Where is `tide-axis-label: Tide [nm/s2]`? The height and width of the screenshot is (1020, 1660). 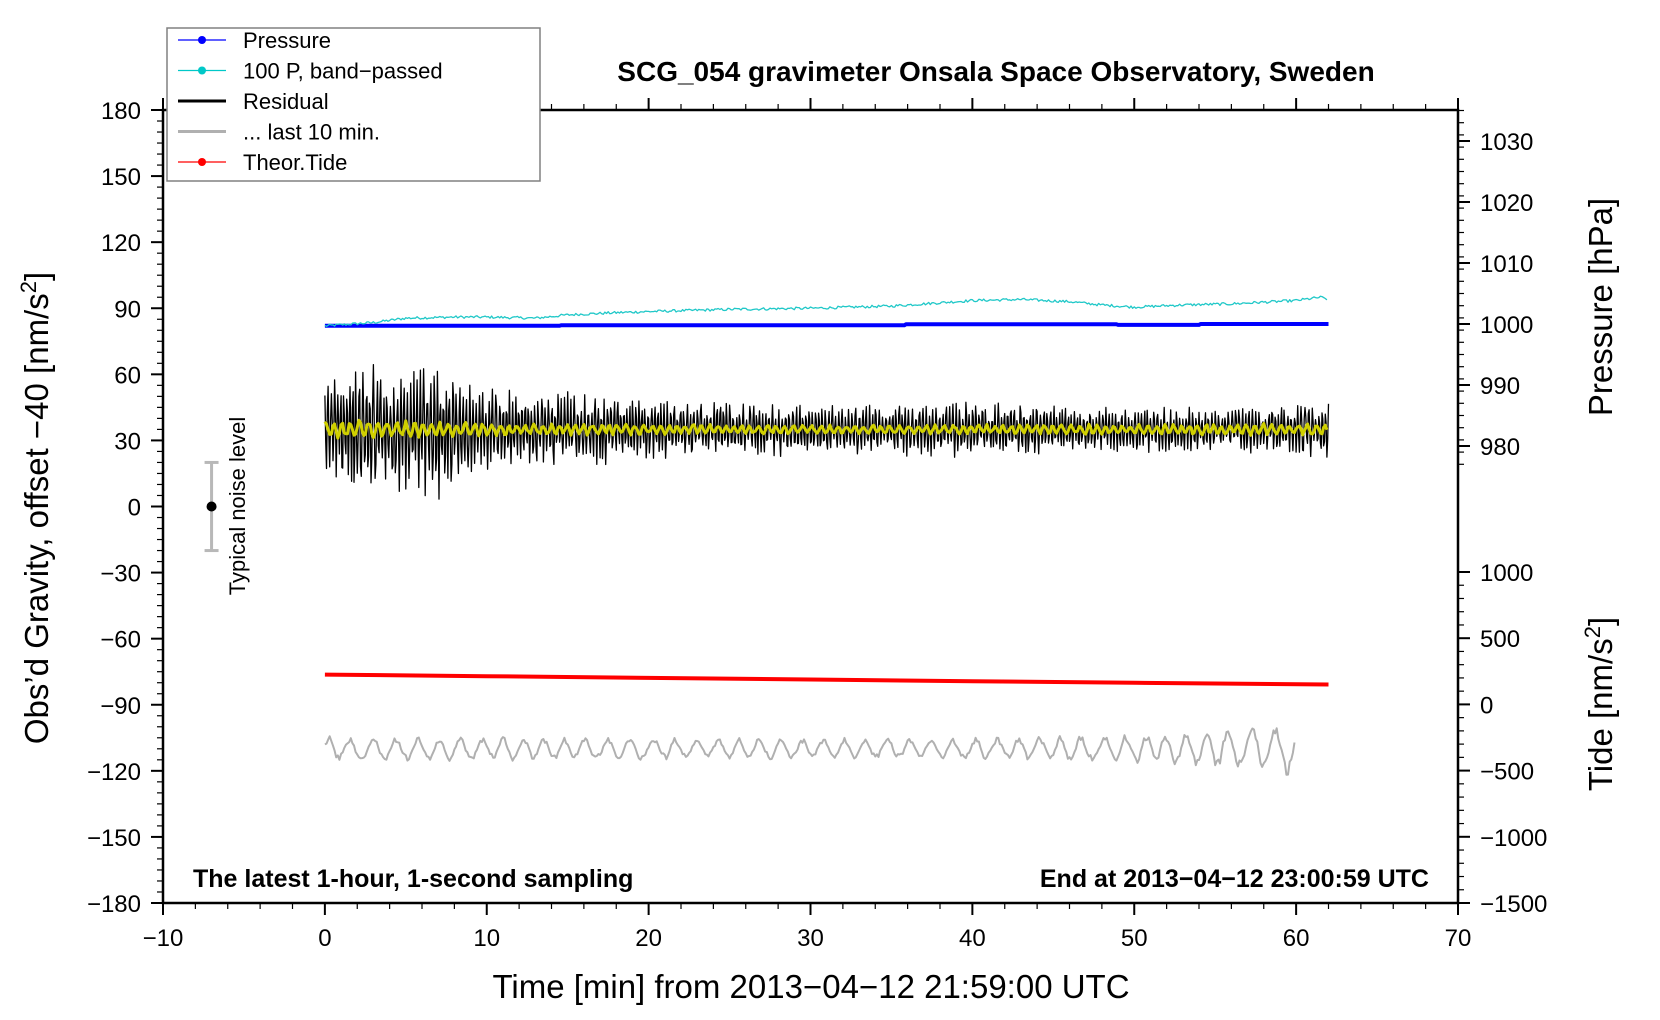
tide-axis-label: Tide [nm/s2] is located at coordinates (1599, 704).